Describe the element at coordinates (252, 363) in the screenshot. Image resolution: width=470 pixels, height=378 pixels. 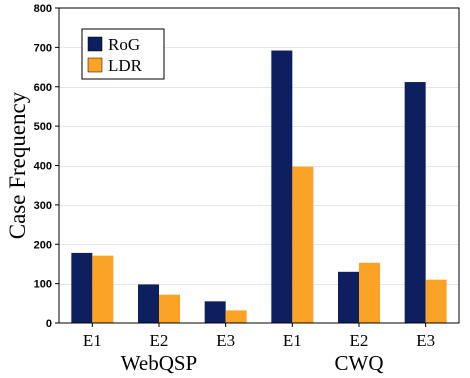
I see `group-labels: WebQSP CWQ` at that location.